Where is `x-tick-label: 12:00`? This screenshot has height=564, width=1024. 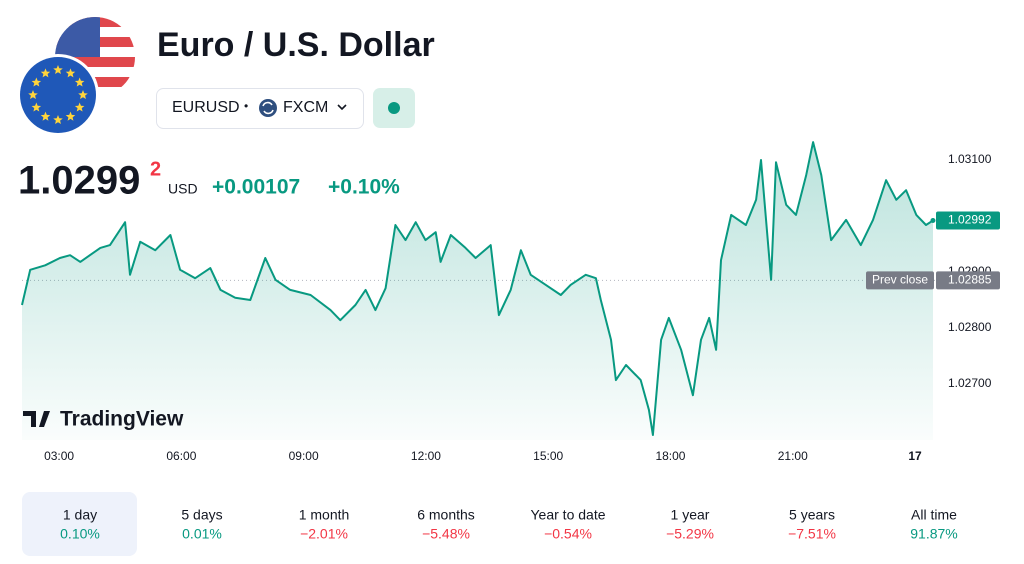
x-tick-label: 12:00 is located at coordinates (426, 456).